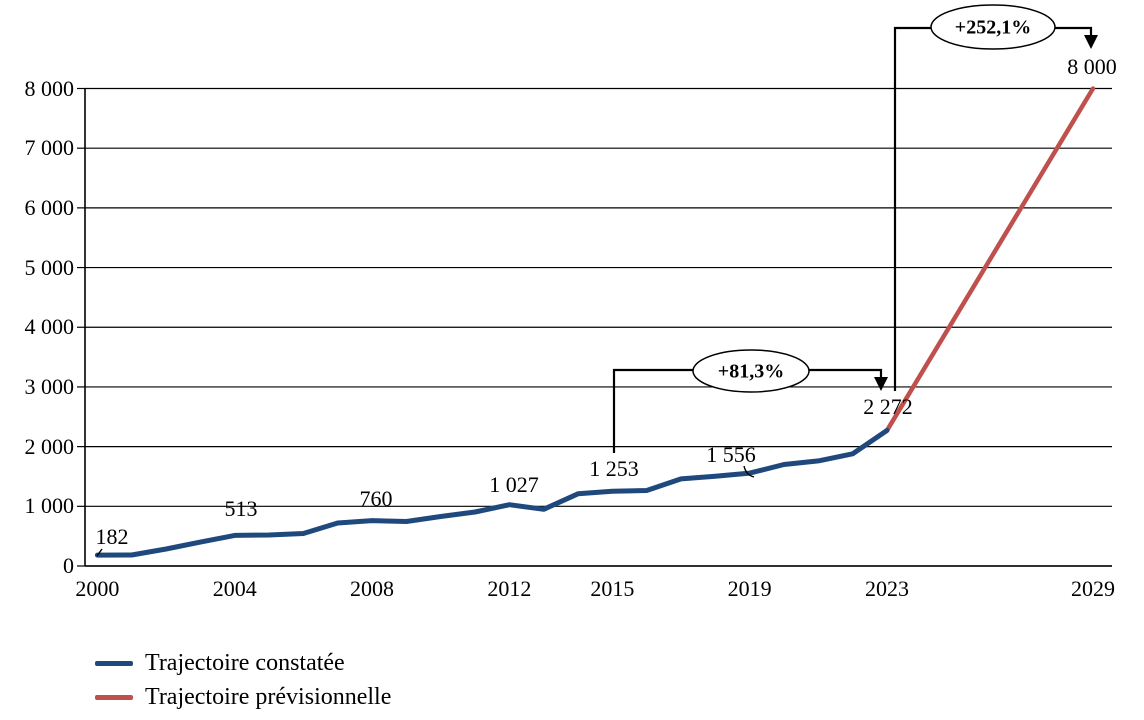  I want to click on observed-polyline, so click(492, 492).